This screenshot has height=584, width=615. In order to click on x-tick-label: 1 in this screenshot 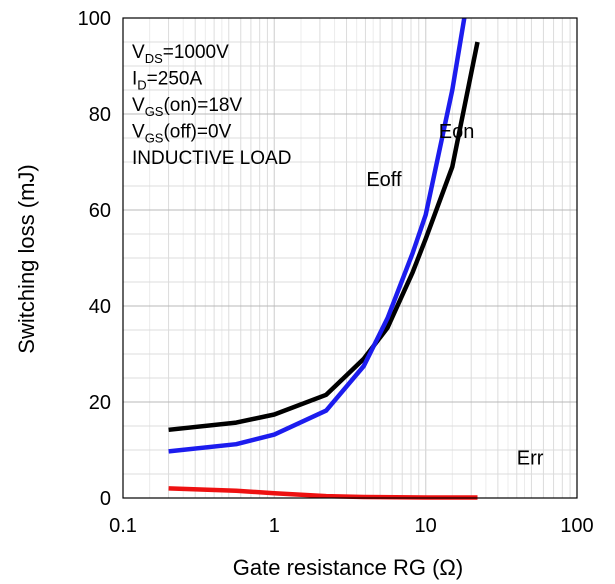, I will do `click(274, 526)`.